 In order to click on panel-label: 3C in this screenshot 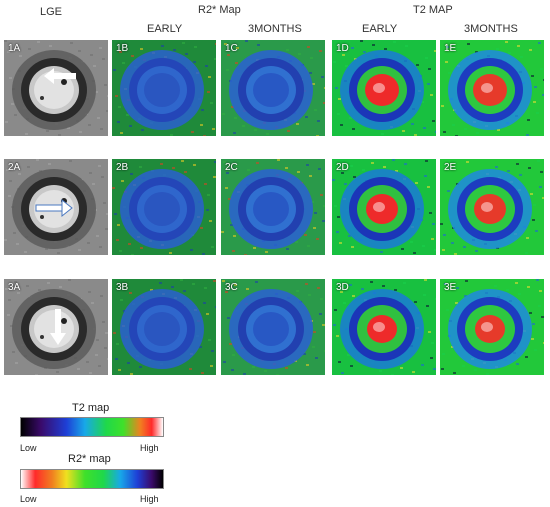, I will do `click(231, 287)`.